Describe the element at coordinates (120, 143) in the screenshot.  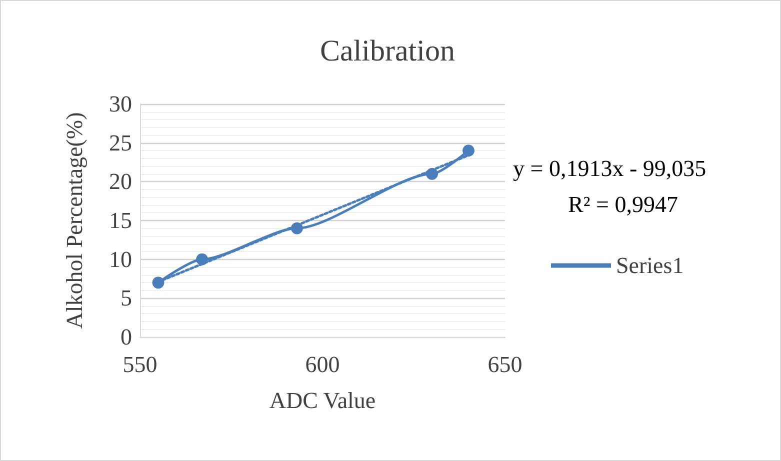
I see `y-tick-label: 25` at that location.